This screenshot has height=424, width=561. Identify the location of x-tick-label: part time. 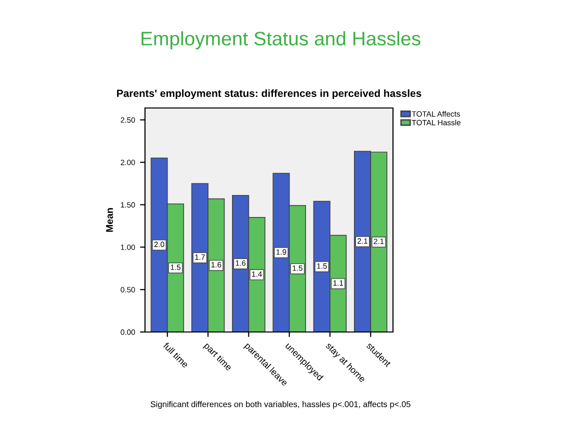
(217, 357).